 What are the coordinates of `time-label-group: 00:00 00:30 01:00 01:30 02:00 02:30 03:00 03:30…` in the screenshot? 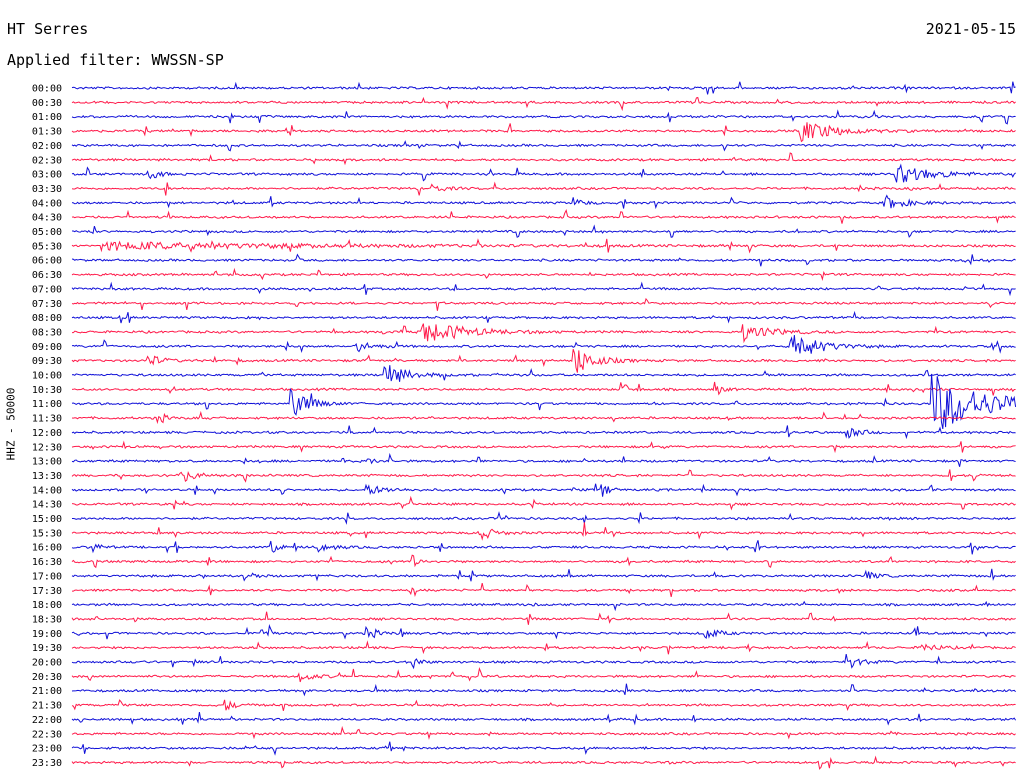 It's located at (47, 426).